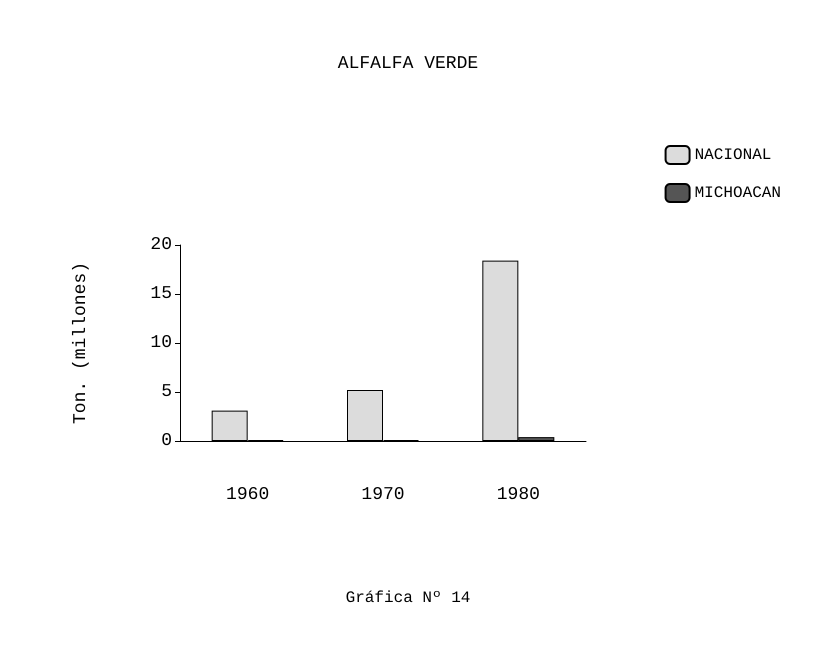 This screenshot has height=651, width=816. I want to click on legend-label: NACIONAL, so click(733, 155).